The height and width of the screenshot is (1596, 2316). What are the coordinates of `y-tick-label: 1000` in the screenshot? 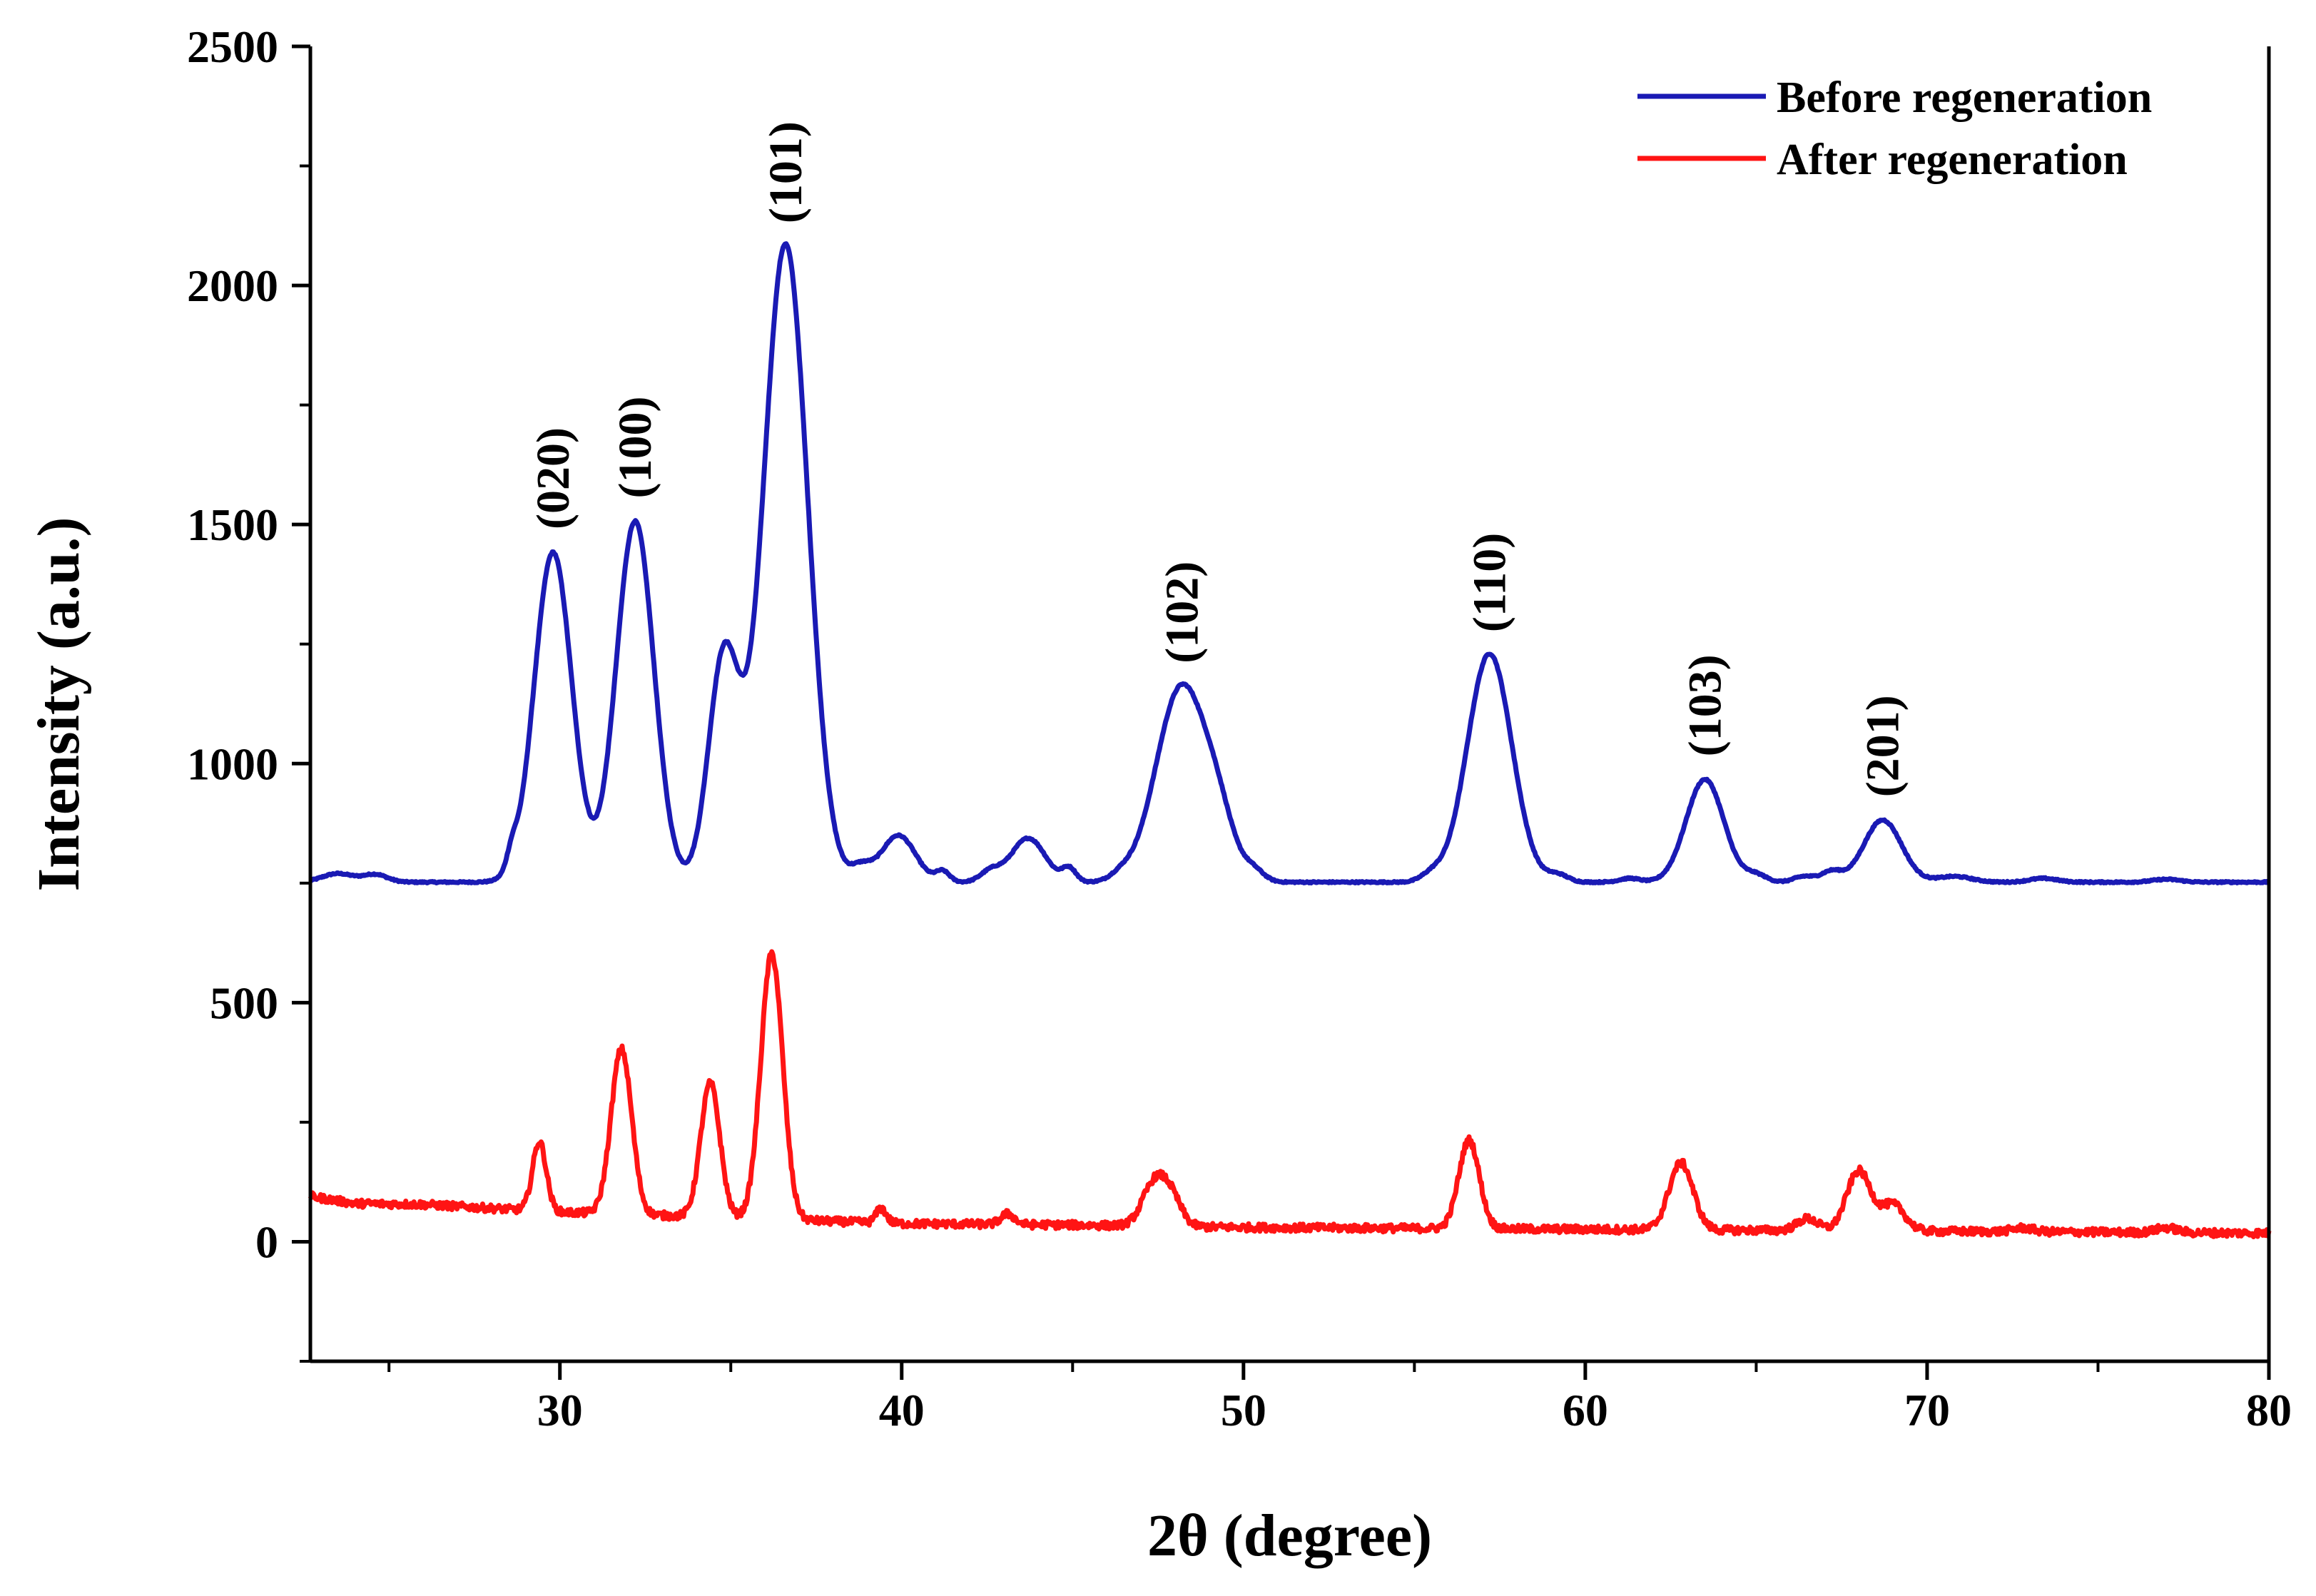 It's located at (233, 763).